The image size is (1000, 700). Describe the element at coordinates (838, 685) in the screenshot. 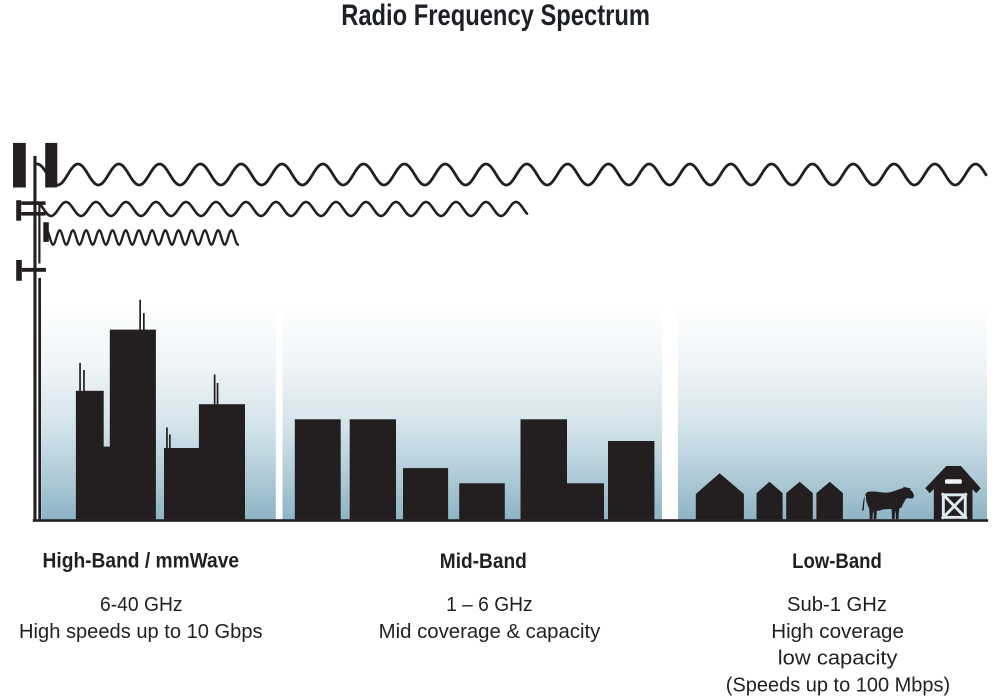

I see `svg-text: (Speeds up to 100 Mbps)` at that location.